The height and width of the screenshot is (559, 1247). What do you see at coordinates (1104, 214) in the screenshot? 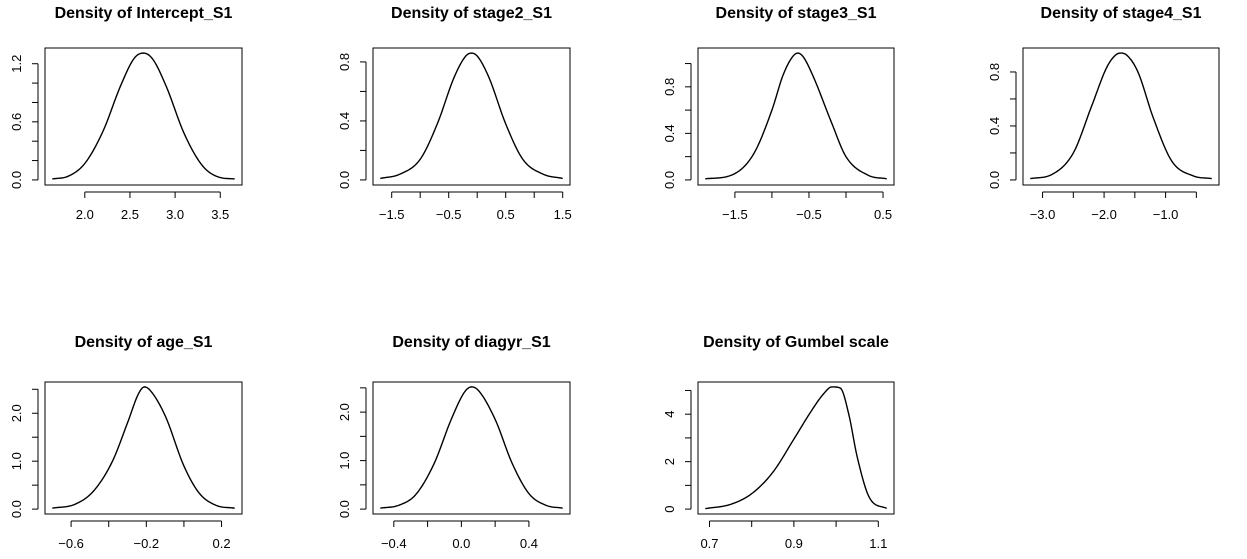
I see `x-tick-label: −2.0` at bounding box center [1104, 214].